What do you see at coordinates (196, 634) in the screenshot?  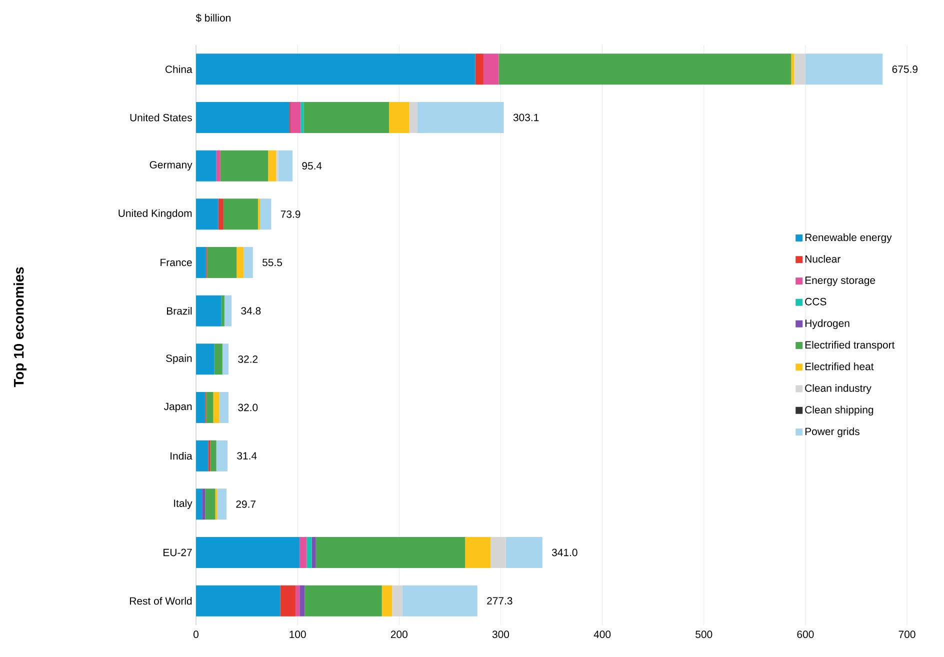 I see `x-tick-label: 0` at bounding box center [196, 634].